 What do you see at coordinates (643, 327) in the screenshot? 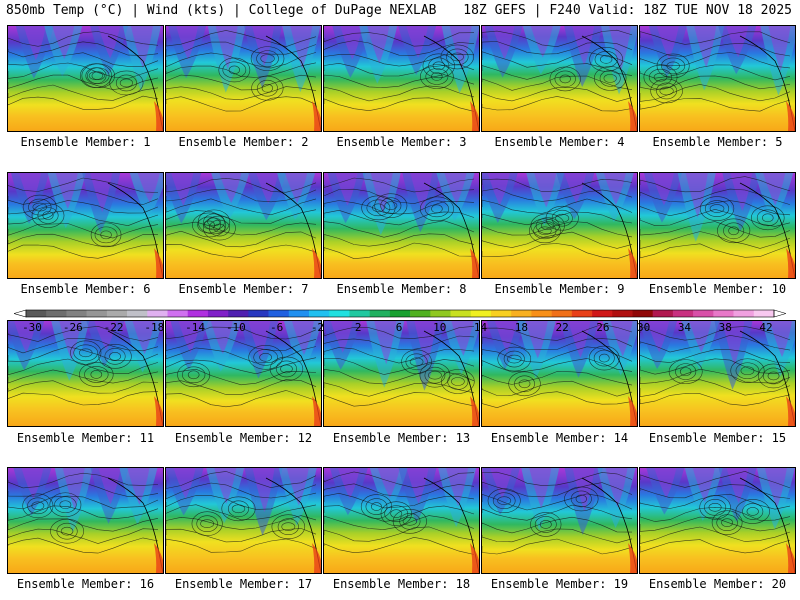
I see `colorbar-tick-label: 30` at bounding box center [643, 327].